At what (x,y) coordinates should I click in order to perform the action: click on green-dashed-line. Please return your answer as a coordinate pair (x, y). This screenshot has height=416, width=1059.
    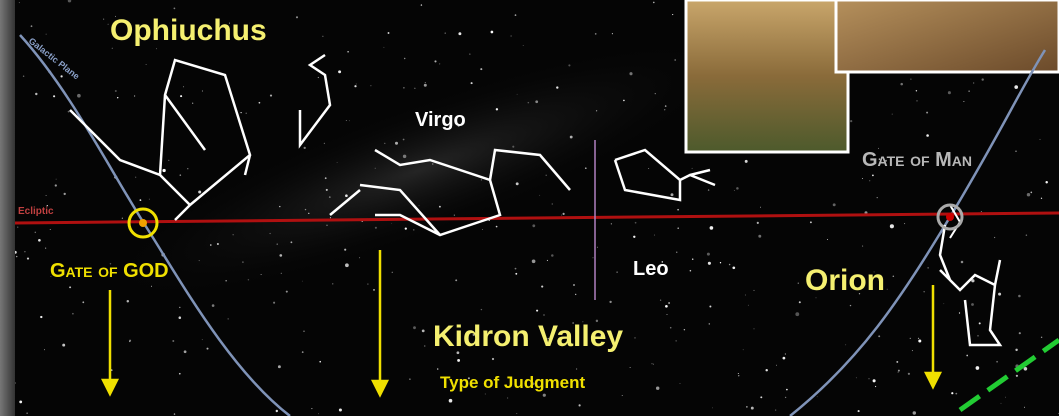
    Looking at the image, I should click on (1008, 375).